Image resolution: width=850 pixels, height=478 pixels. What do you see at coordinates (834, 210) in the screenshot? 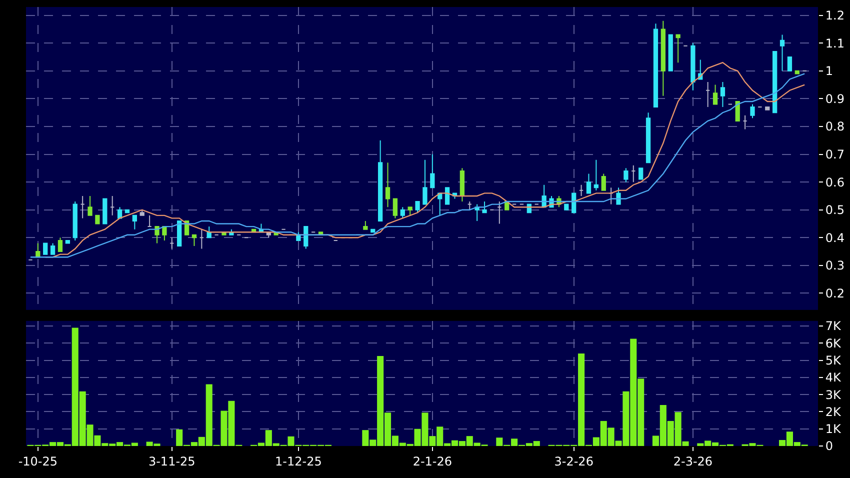
I see `y-tick-label: 0.5` at bounding box center [834, 210].